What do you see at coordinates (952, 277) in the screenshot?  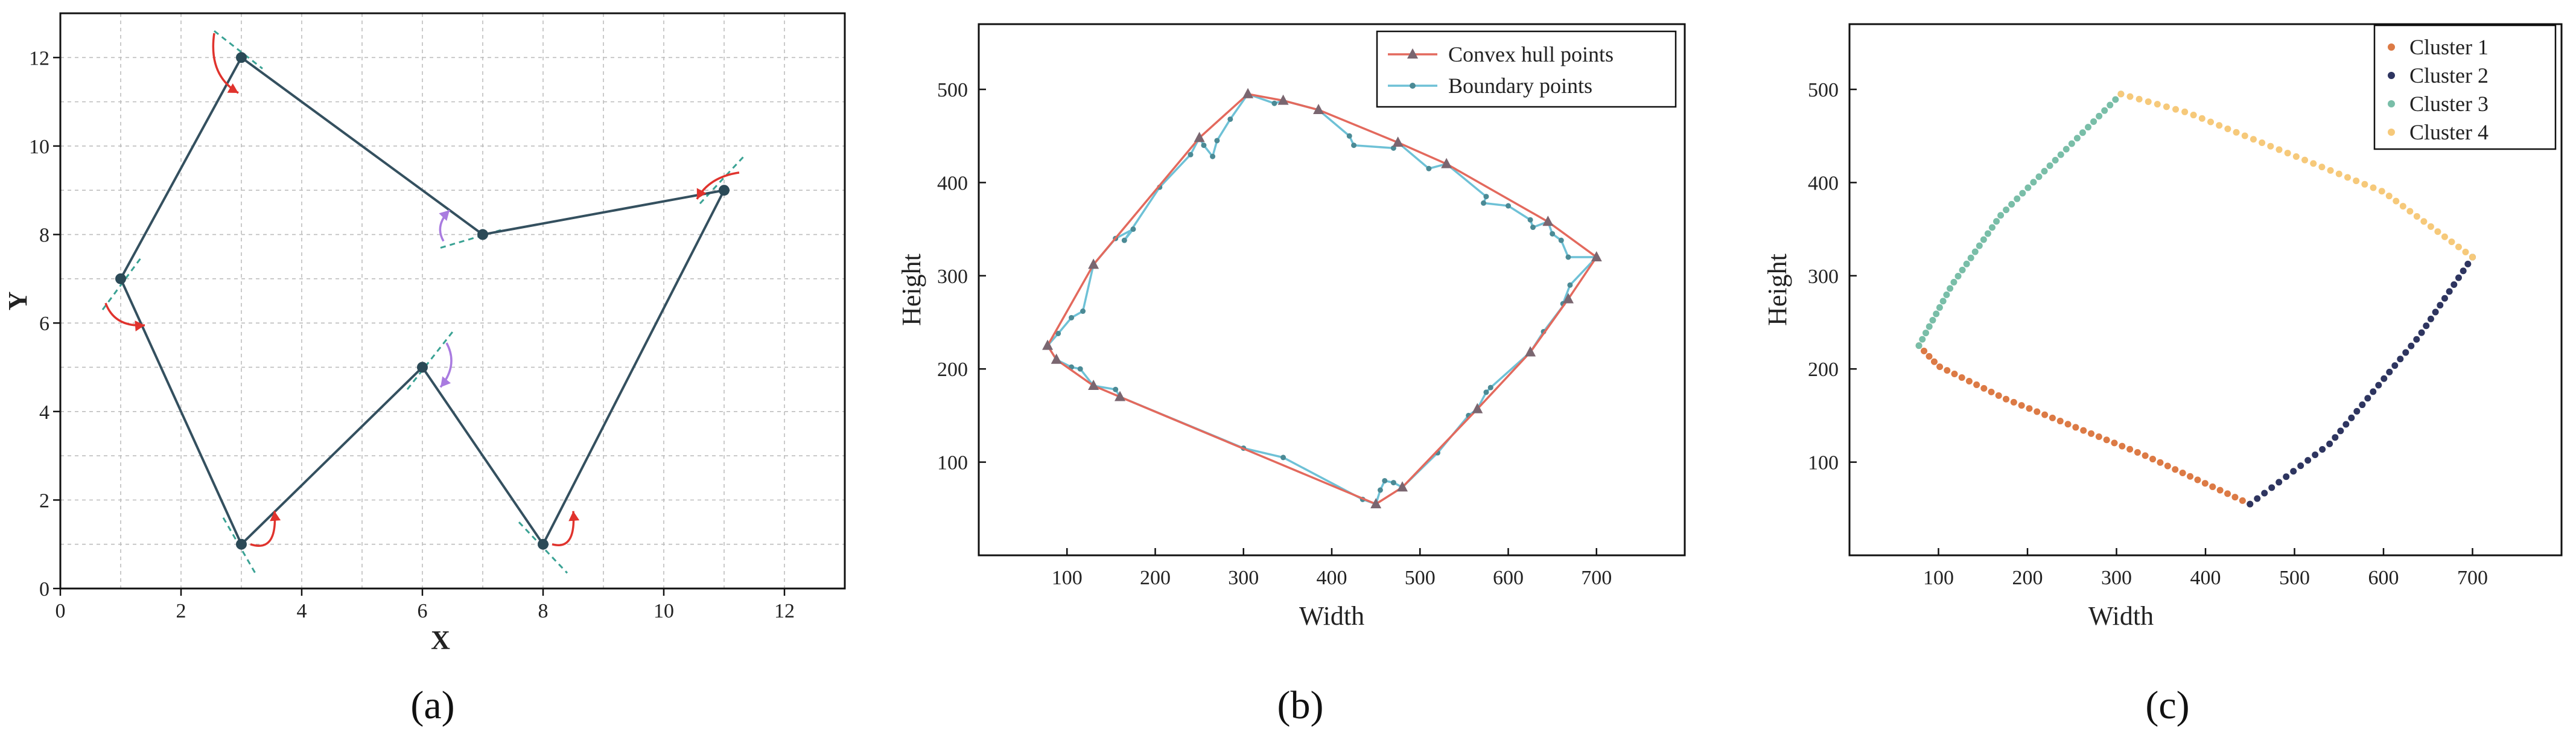 I see `panel-b-ytick-label: 300` at bounding box center [952, 277].